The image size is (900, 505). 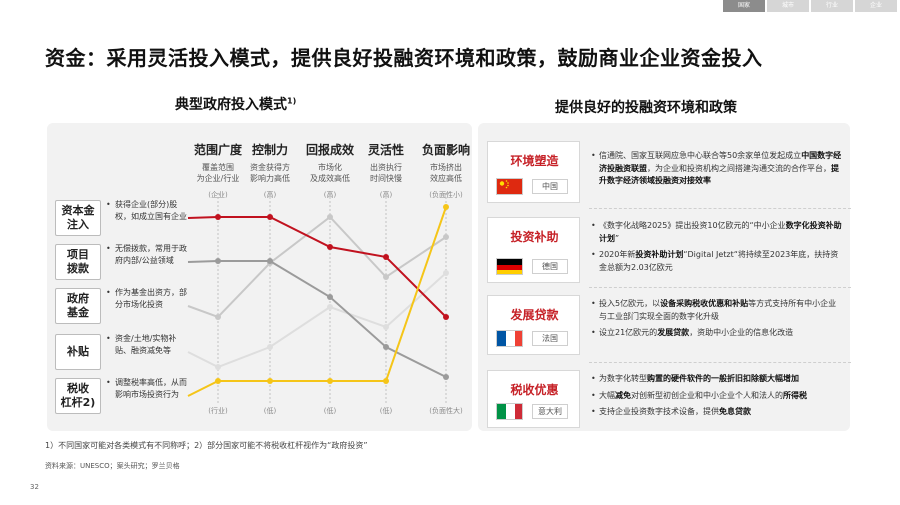 I want to click on dimension-description-line: 影响力高低, so click(x=270, y=178).